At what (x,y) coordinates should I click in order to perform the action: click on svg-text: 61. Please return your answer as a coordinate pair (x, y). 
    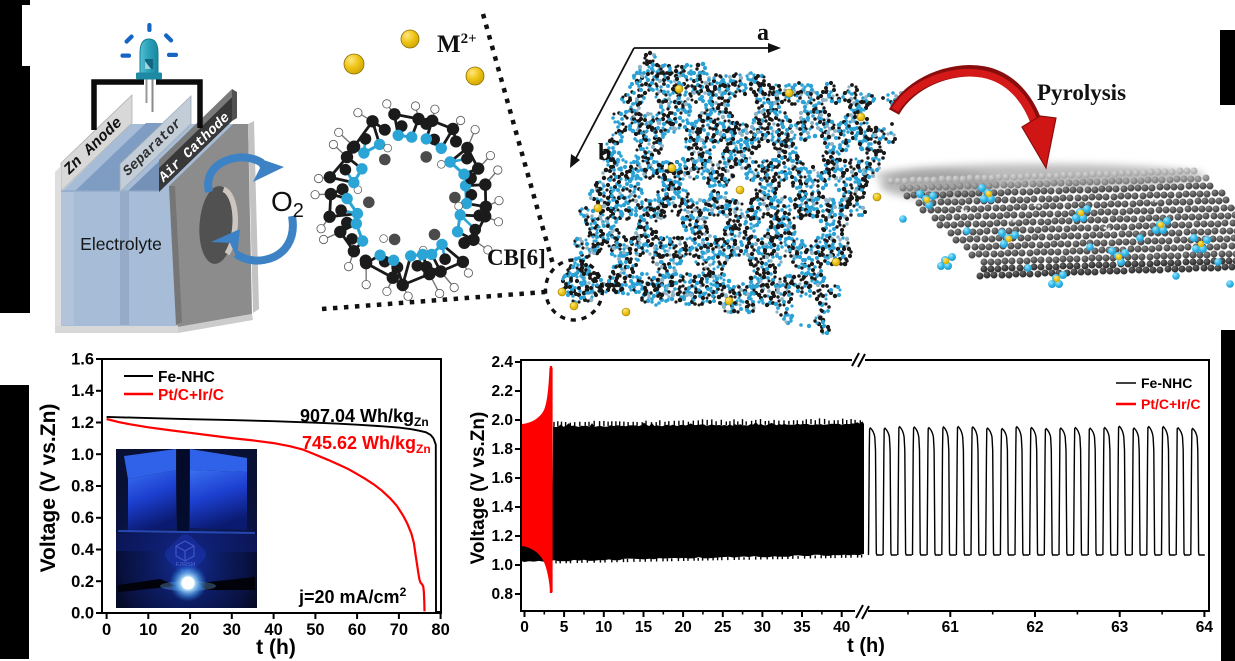
    Looking at the image, I should click on (951, 627).